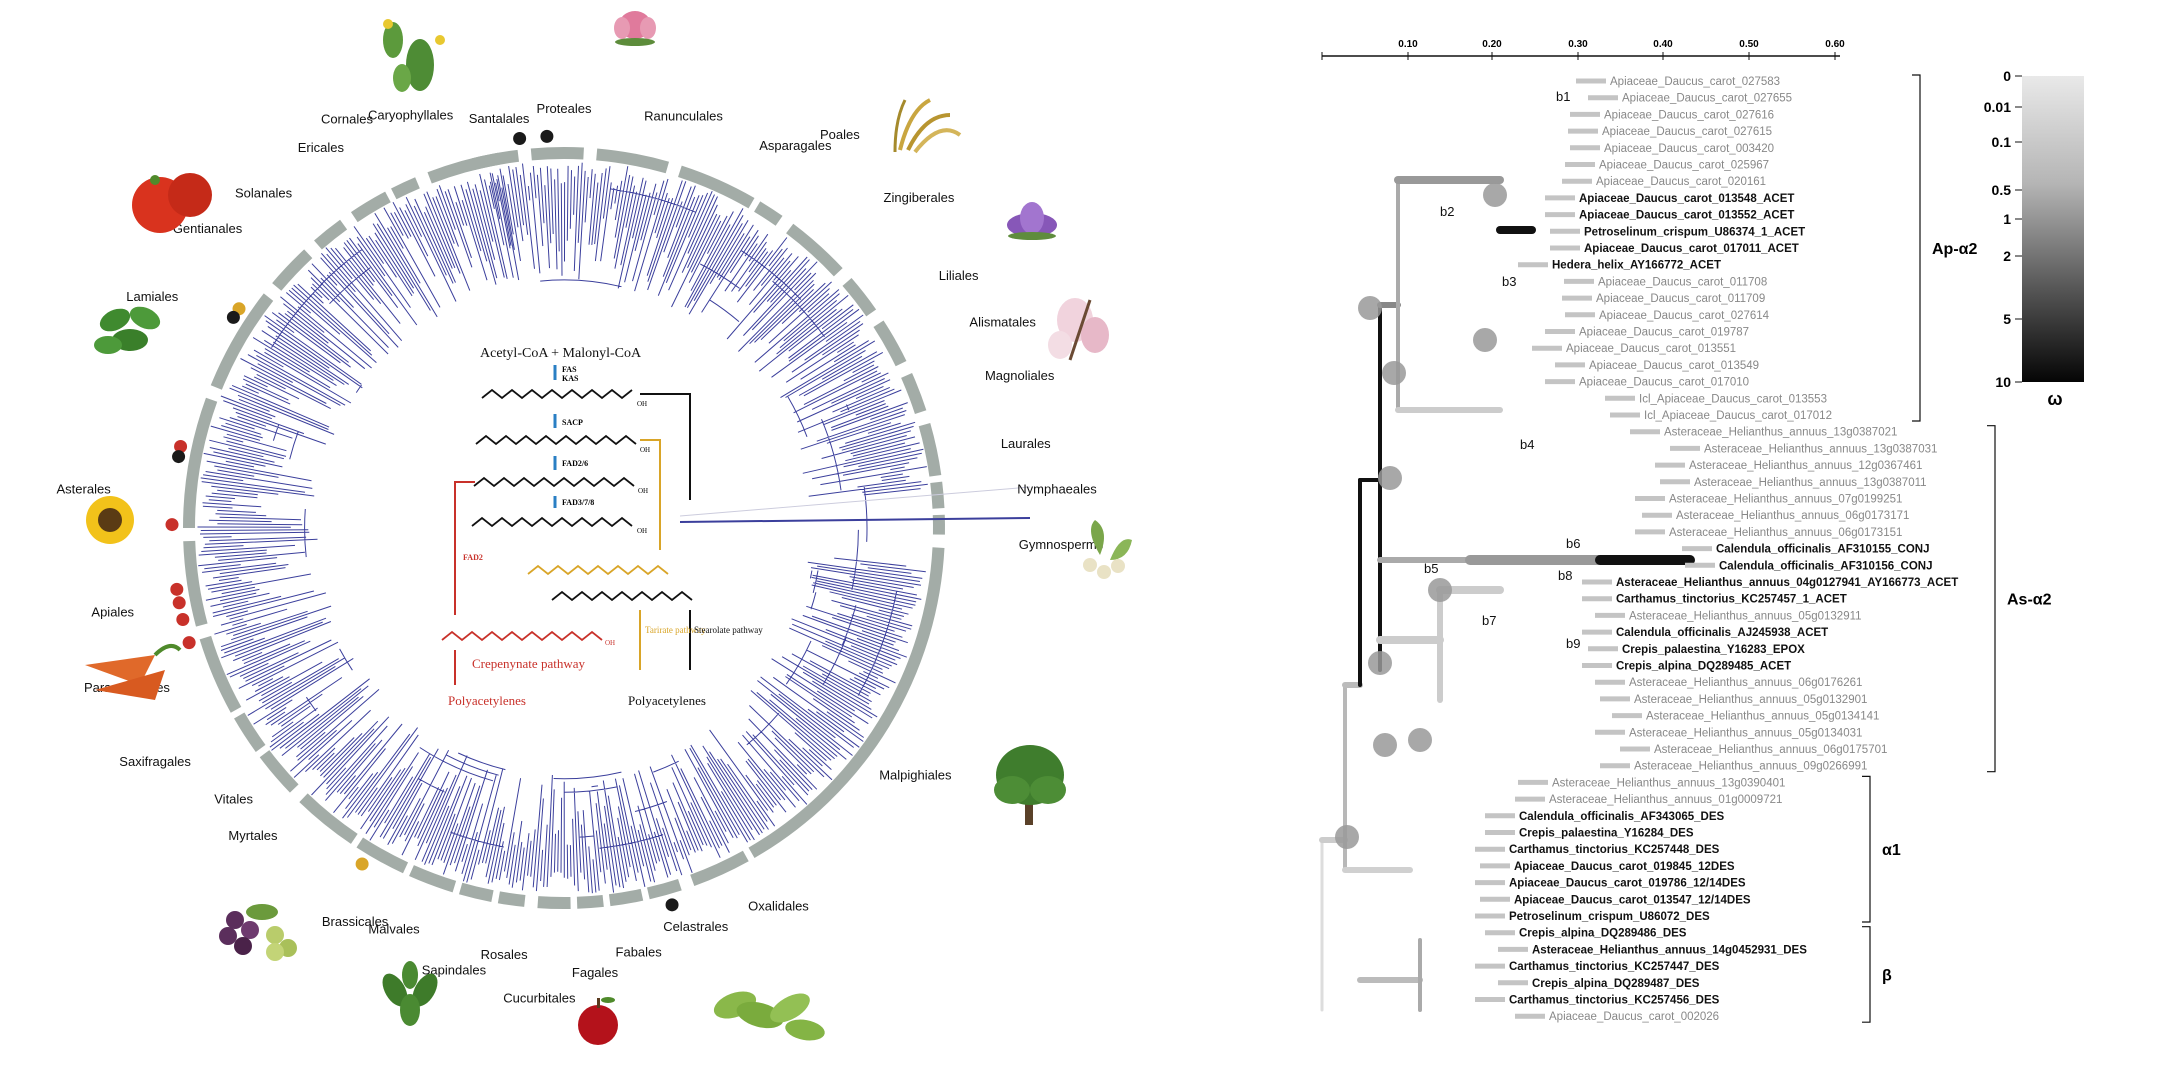 The image size is (2158, 1084). Describe the element at coordinates (1745, 733) in the screenshot. I see `leaf-label: Asteraceae_Helianthus_annuus_05g0134031` at that location.